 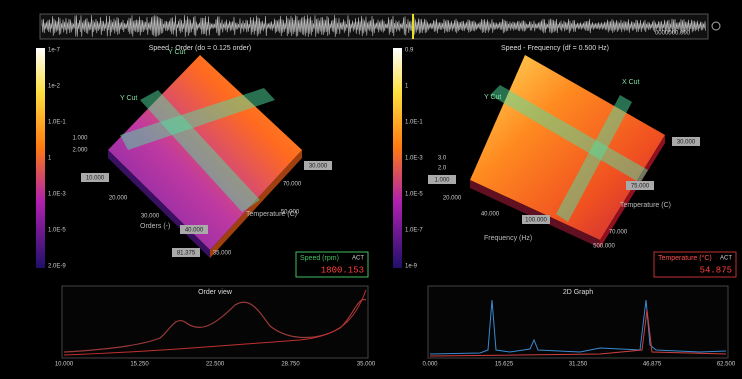 I want to click on x-ticks: 10.000 15.250 22.500 28.750 35.000, so click(x=215, y=365).